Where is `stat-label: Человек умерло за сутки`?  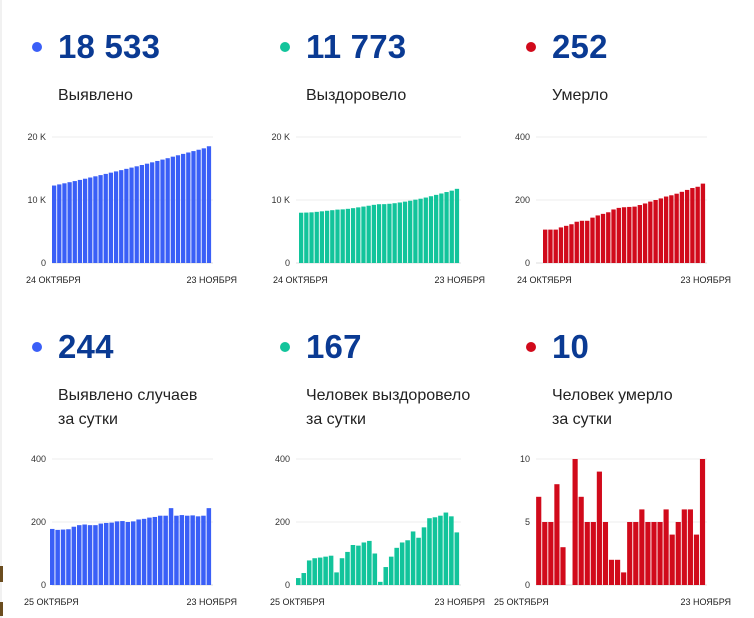 stat-label: Человек умерло за сутки is located at coordinates (612, 408).